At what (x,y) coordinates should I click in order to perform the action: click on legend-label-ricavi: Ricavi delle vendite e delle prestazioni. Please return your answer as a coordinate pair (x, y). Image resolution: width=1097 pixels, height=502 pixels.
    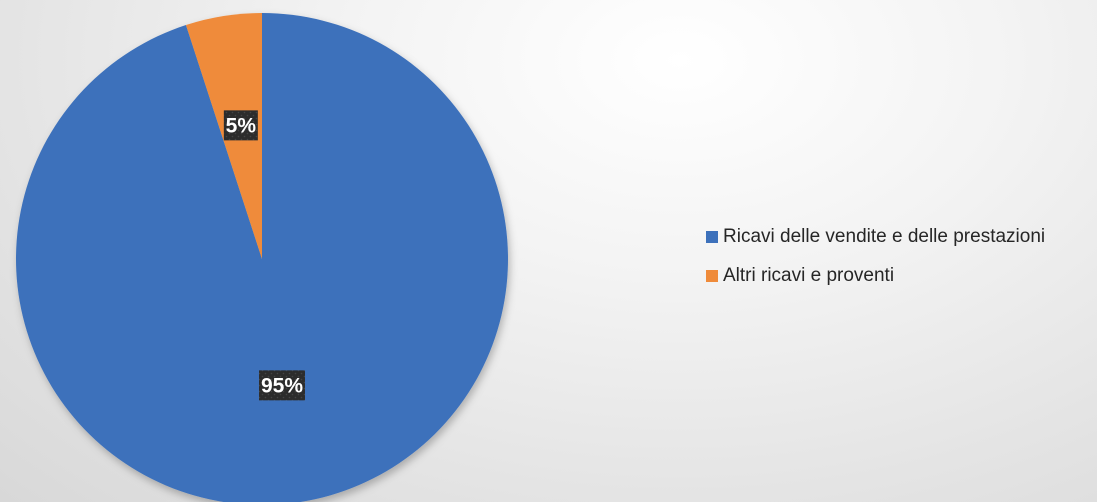
    Looking at the image, I should click on (884, 236).